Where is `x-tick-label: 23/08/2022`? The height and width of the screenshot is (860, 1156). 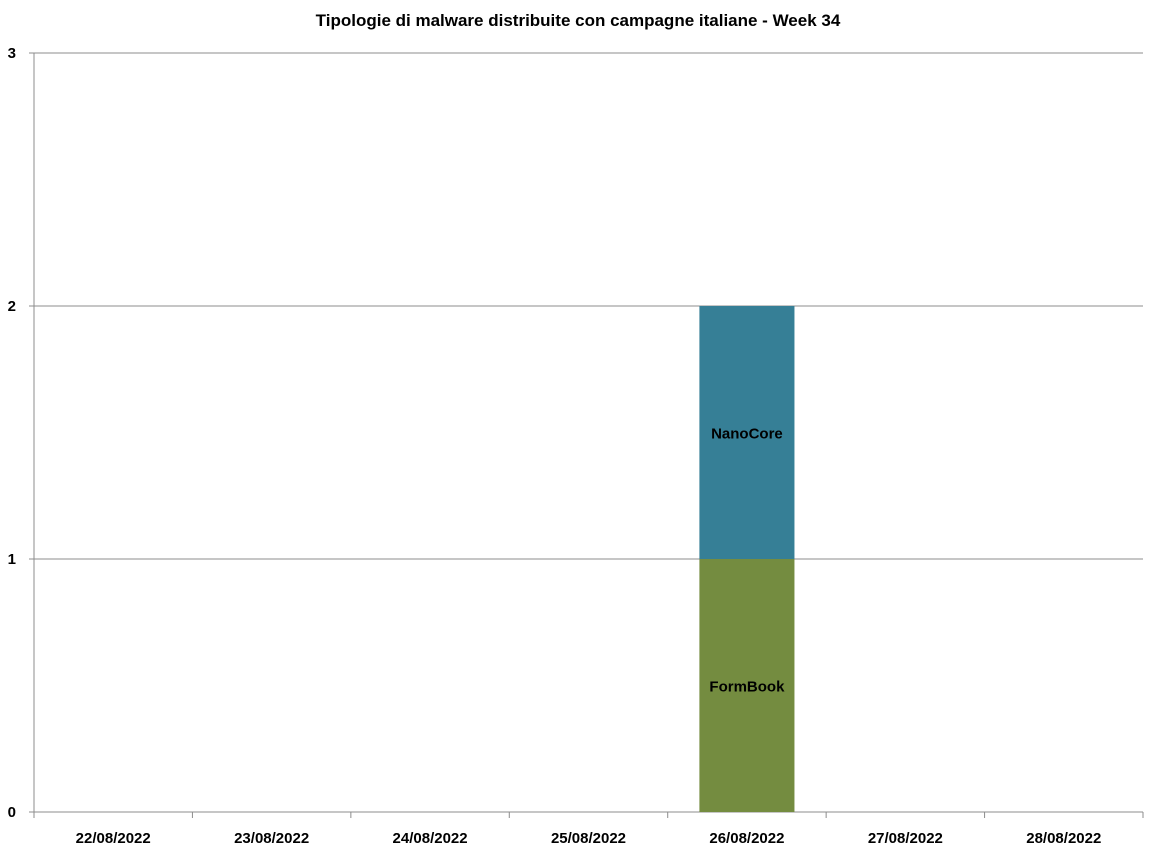 x-tick-label: 23/08/2022 is located at coordinates (271, 838).